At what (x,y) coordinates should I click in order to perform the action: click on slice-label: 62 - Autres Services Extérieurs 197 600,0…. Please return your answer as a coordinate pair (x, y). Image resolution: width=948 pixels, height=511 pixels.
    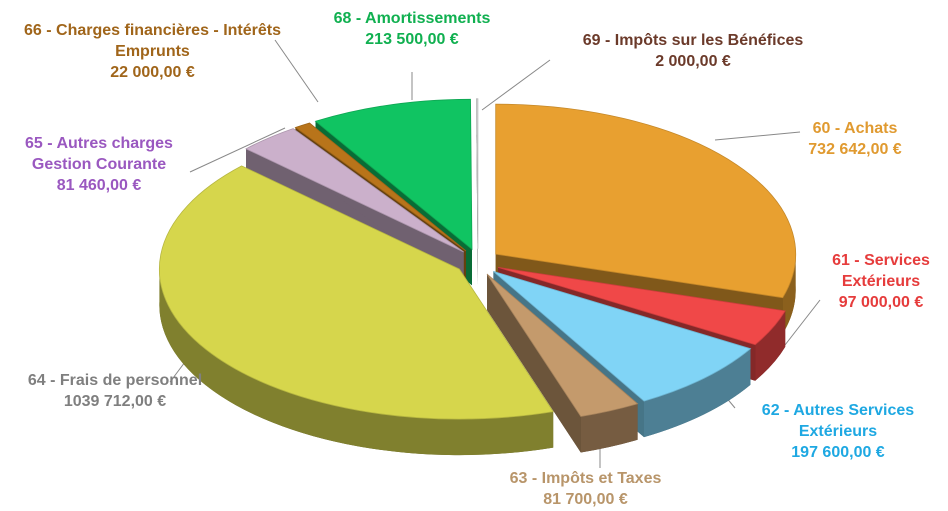
    Looking at the image, I should click on (838, 431).